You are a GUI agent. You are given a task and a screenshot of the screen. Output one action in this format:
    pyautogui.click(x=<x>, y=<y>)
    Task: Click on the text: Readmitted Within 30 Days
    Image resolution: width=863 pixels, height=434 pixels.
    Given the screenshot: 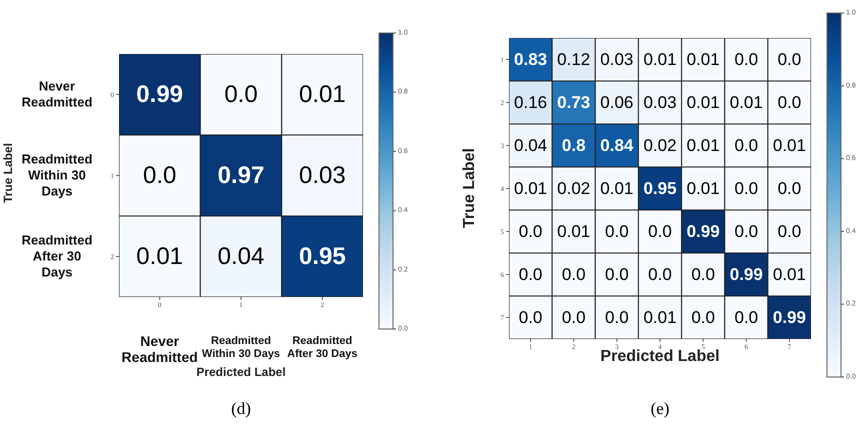 What is the action you would take?
    pyautogui.click(x=241, y=347)
    